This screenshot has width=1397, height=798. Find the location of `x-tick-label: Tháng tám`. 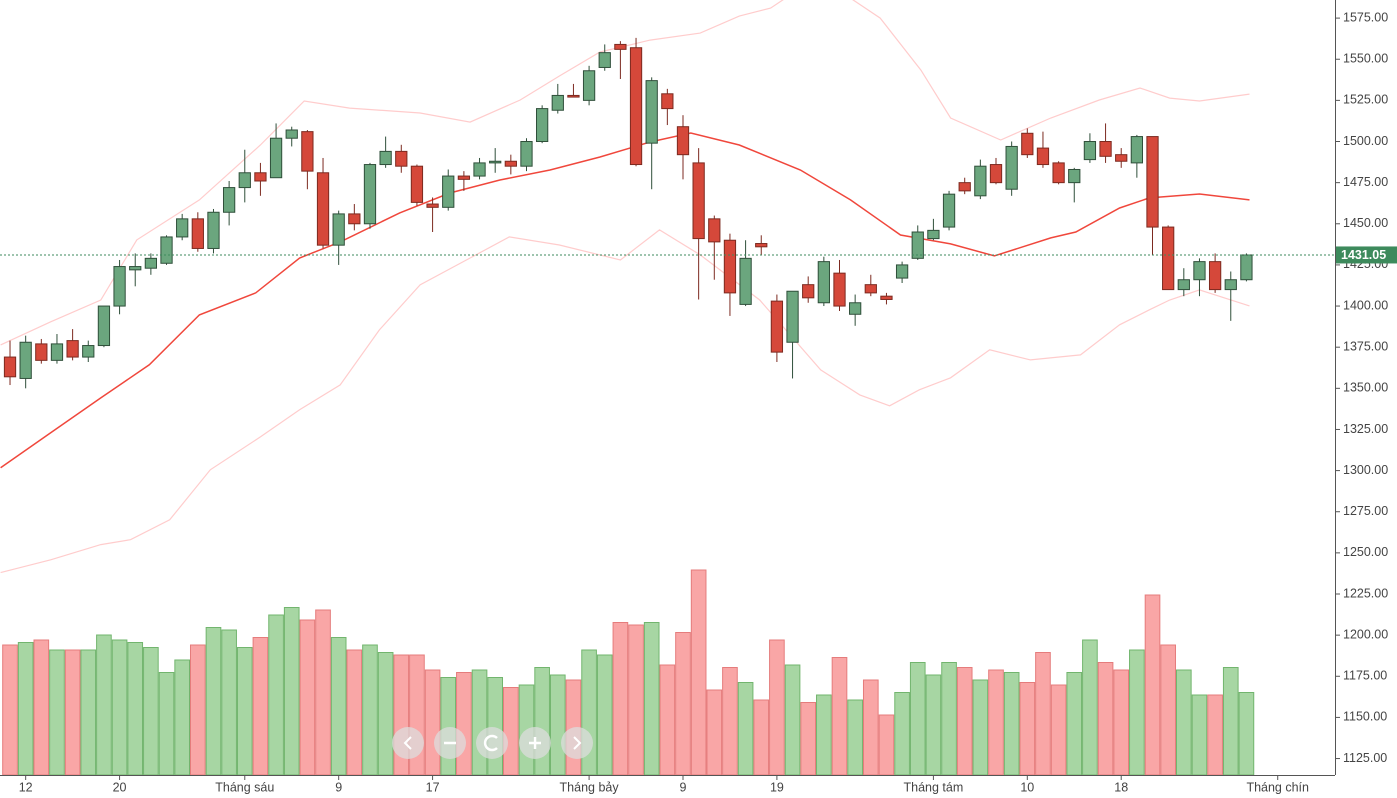

x-tick-label: Tháng tám is located at coordinates (934, 787).